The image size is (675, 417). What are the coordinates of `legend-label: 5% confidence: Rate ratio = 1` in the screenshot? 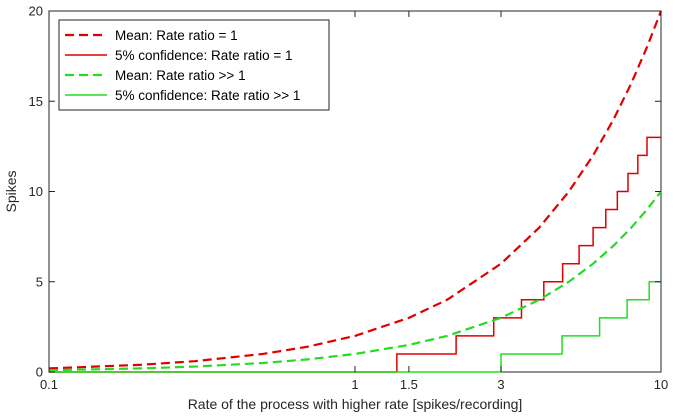 It's located at (203, 55).